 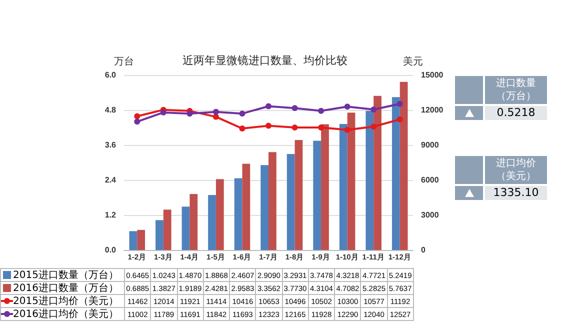 I want to click on legend-label: 2016进口均价（美元）, so click(x=62, y=314).